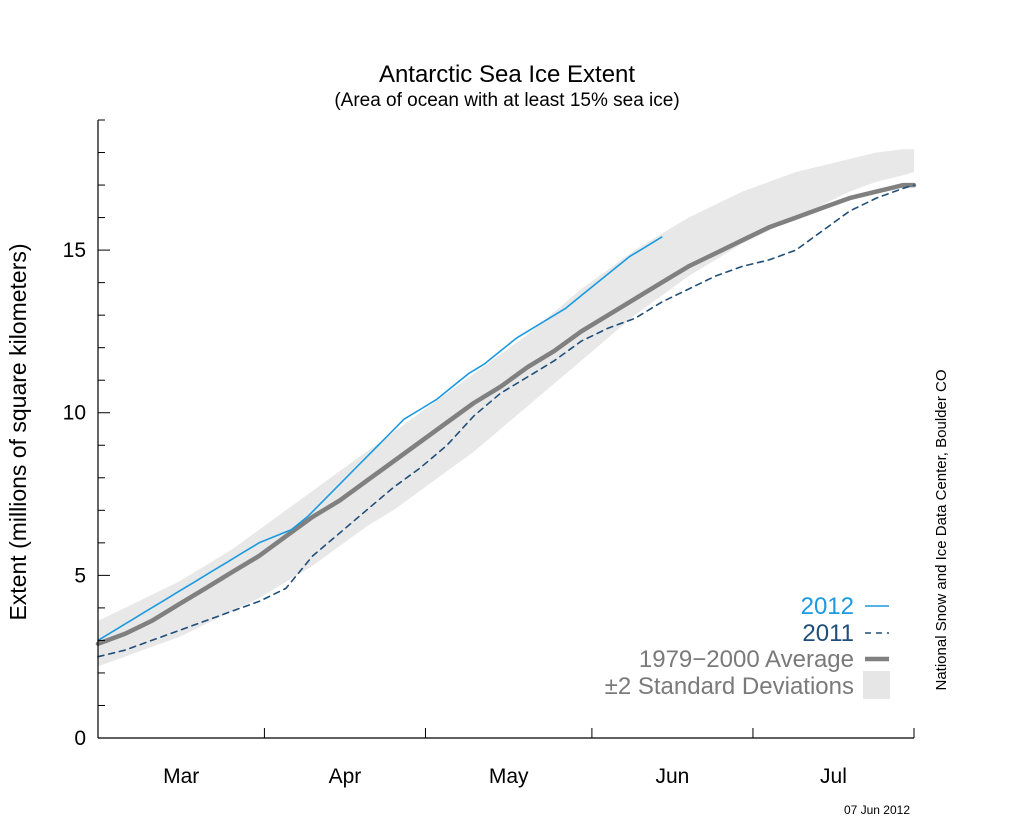  I want to click on x-tick-label: Mar, so click(181, 776).